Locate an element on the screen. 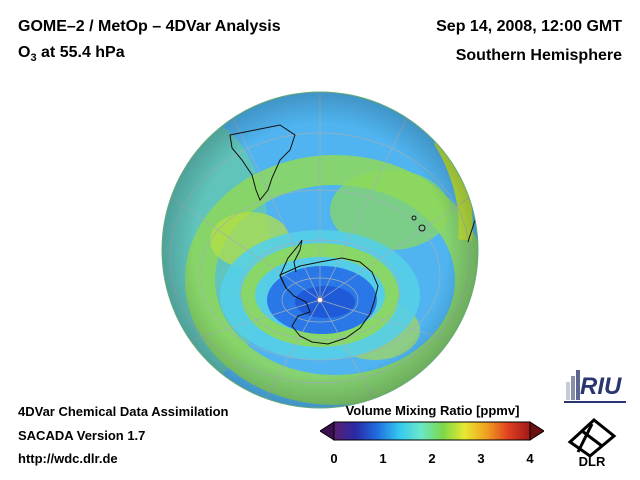  footer-url: http://wdc.dlr.de is located at coordinates (68, 458).